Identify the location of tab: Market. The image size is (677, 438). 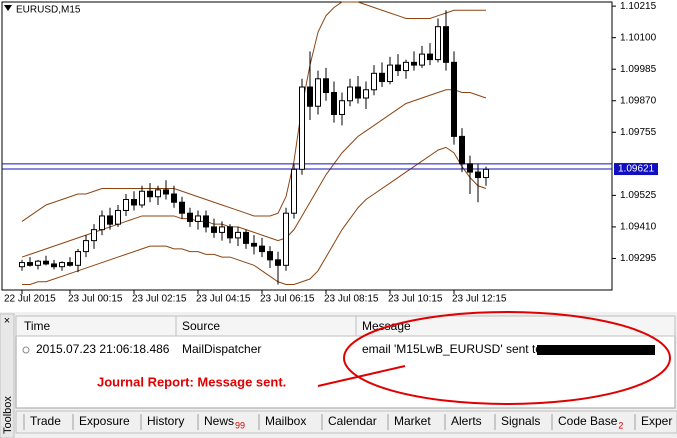
(412, 421).